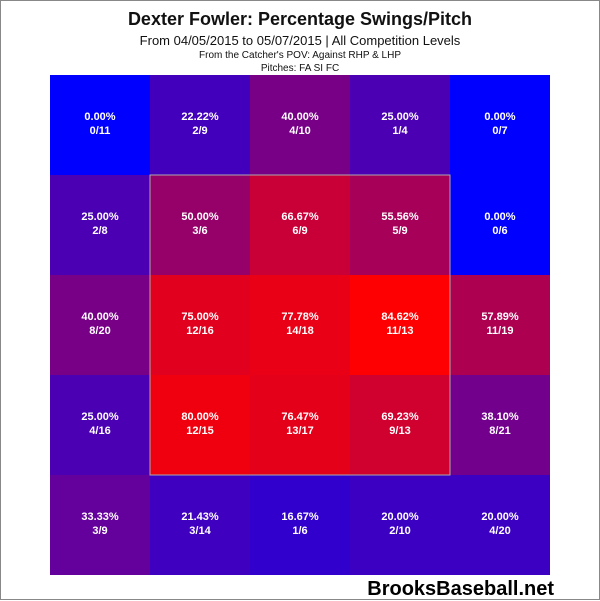  What do you see at coordinates (400, 131) in the screenshot?
I see `cell-count-label: 1/4` at bounding box center [400, 131].